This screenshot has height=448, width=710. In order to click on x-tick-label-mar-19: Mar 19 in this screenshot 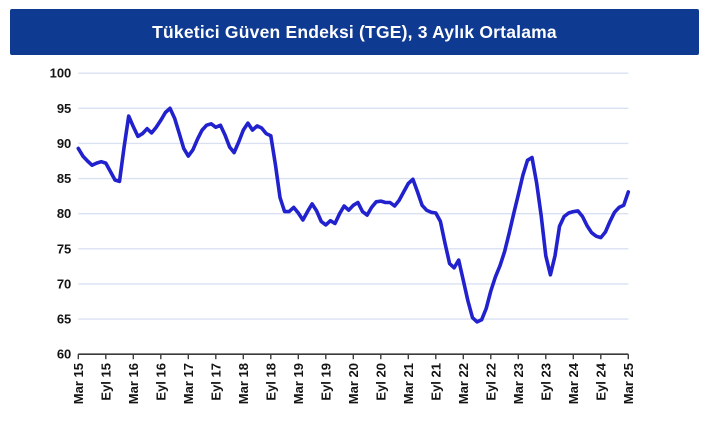, I will do `click(298, 383)`.